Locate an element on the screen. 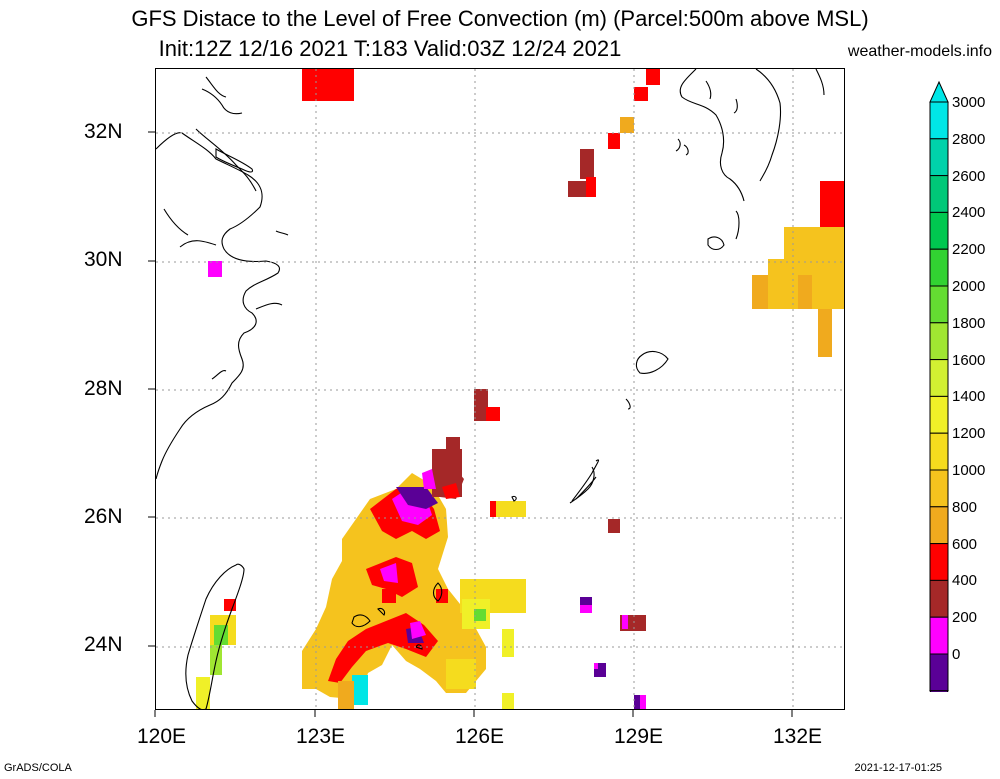 This screenshot has width=1000, height=779. credit-text: weather-models.info is located at coordinates (919, 51).